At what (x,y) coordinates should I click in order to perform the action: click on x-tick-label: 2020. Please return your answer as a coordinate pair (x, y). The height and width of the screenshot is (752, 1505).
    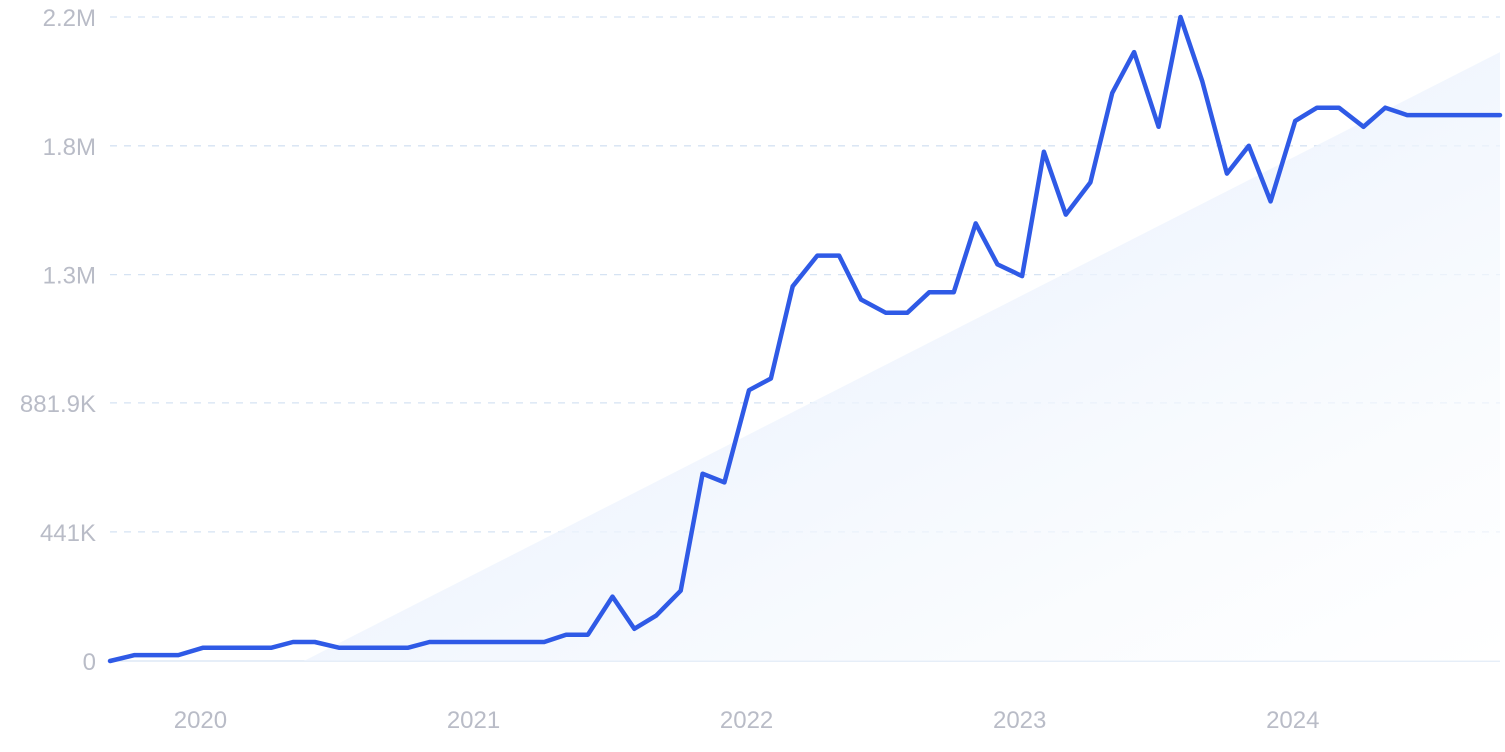
    Looking at the image, I should click on (200, 720).